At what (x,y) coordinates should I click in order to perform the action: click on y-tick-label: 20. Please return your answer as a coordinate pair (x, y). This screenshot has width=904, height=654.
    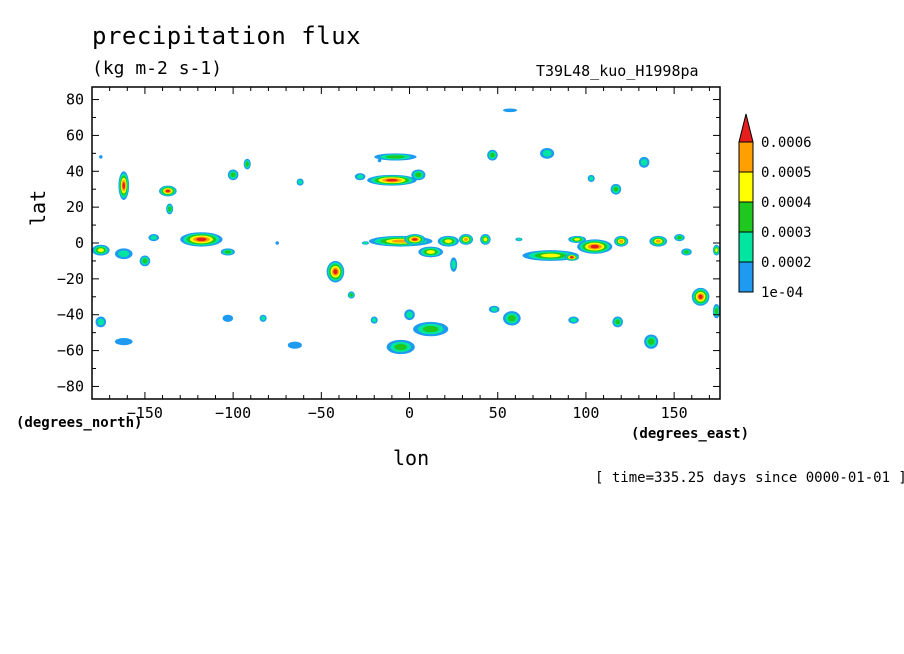
    Looking at the image, I should click on (75, 207).